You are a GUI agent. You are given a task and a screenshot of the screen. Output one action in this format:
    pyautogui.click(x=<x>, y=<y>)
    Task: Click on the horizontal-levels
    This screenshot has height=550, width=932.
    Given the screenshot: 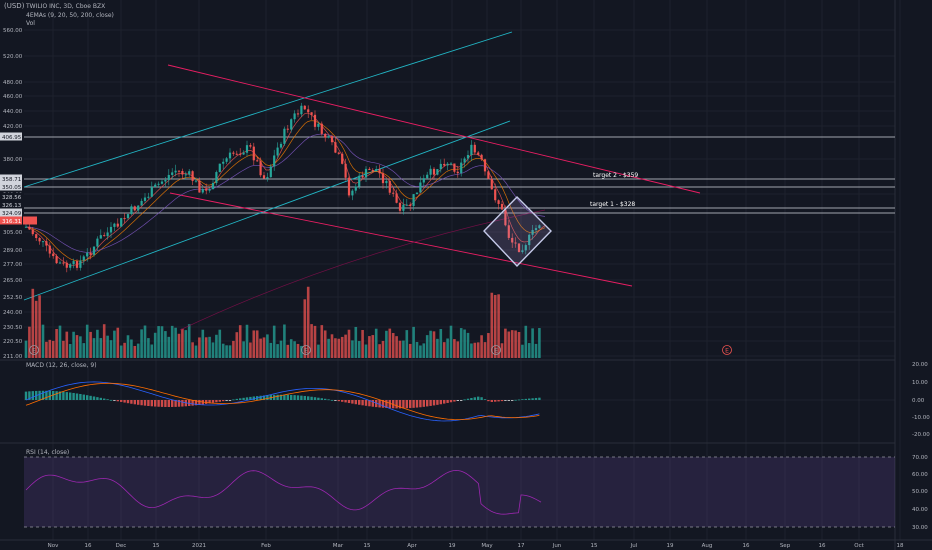 What is the action you would take?
    pyautogui.click(x=459, y=175)
    